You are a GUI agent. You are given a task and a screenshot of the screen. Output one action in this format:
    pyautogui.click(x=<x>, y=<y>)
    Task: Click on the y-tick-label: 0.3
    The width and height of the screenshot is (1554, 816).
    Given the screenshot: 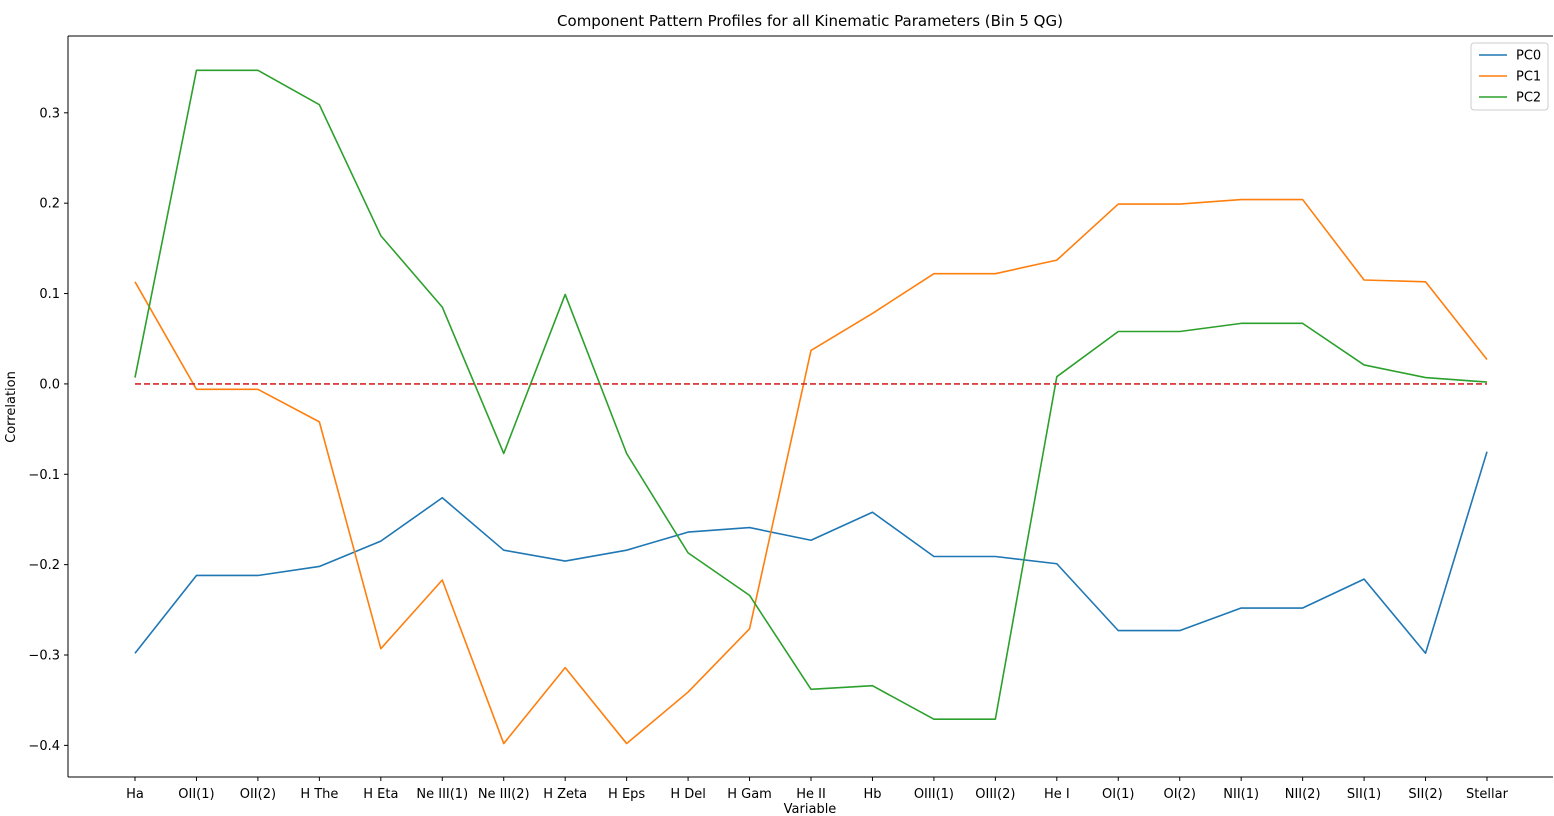 What is the action you would take?
    pyautogui.click(x=49, y=113)
    